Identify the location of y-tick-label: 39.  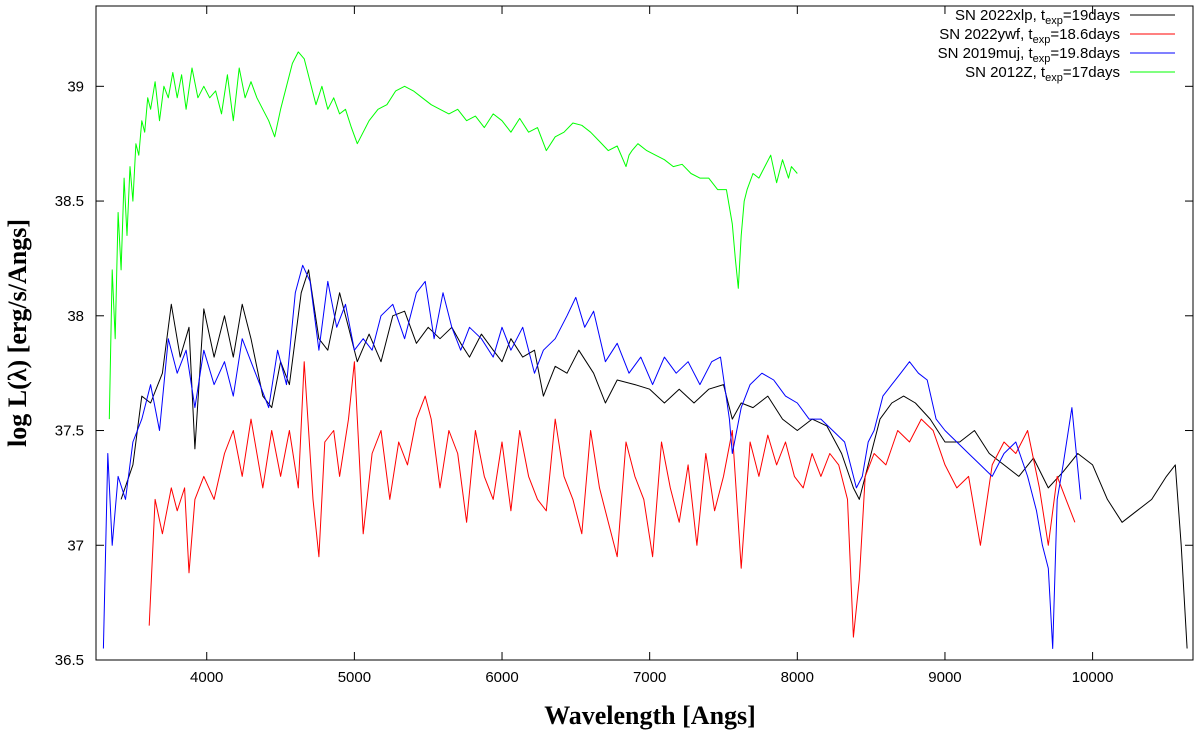
(75, 86).